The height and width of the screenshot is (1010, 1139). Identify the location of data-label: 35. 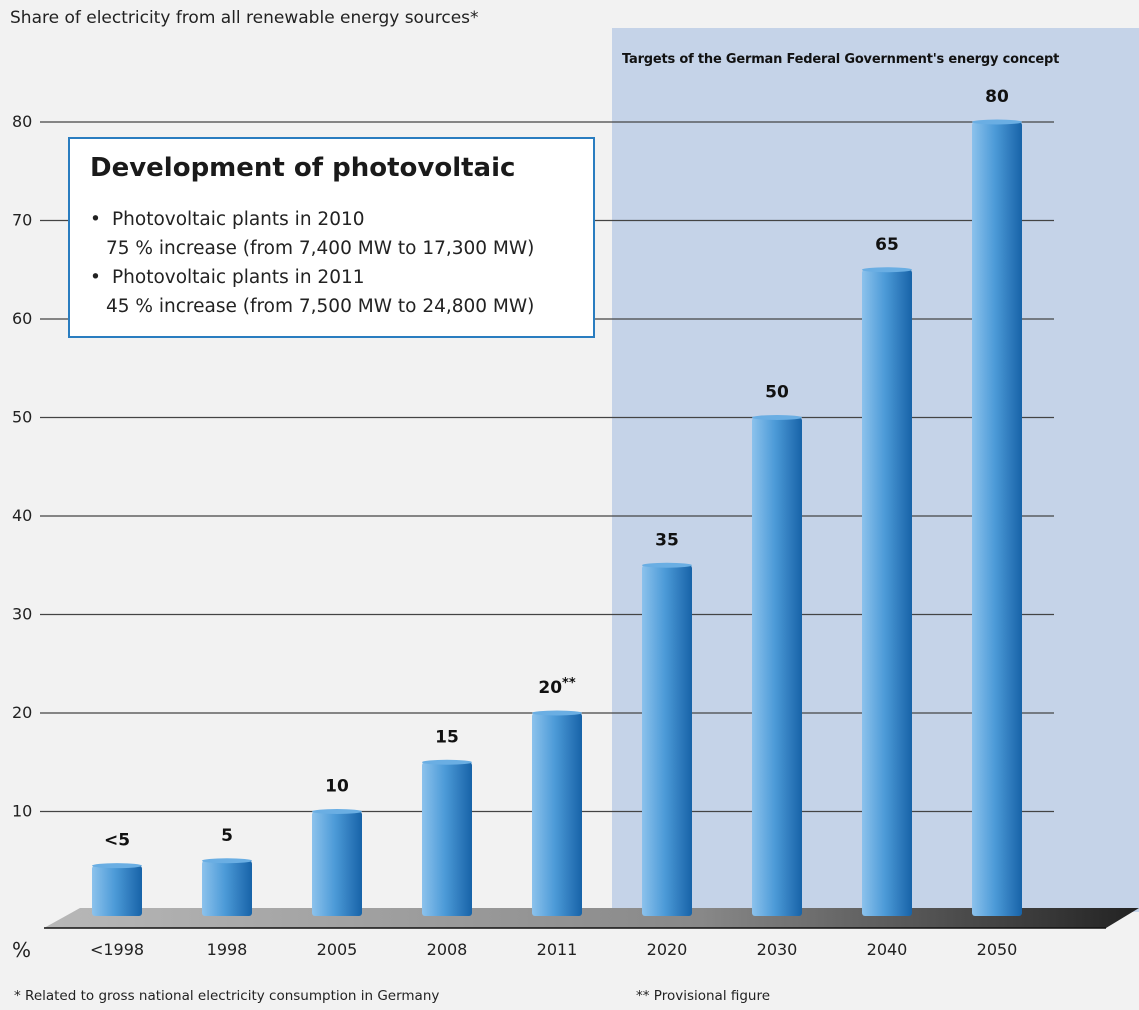
(667, 540).